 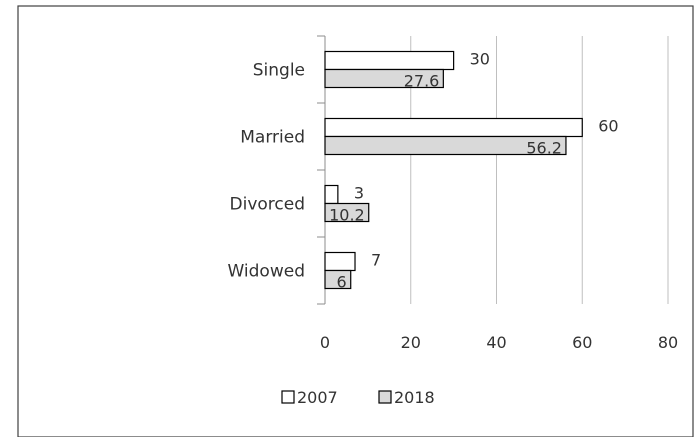 What do you see at coordinates (359, 193) in the screenshot?
I see `data-label-2007: 3` at bounding box center [359, 193].